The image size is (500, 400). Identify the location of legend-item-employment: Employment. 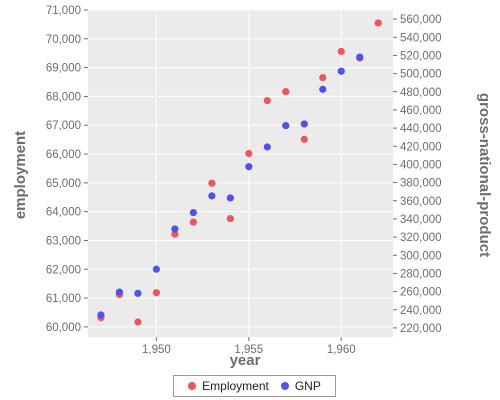
(228, 386).